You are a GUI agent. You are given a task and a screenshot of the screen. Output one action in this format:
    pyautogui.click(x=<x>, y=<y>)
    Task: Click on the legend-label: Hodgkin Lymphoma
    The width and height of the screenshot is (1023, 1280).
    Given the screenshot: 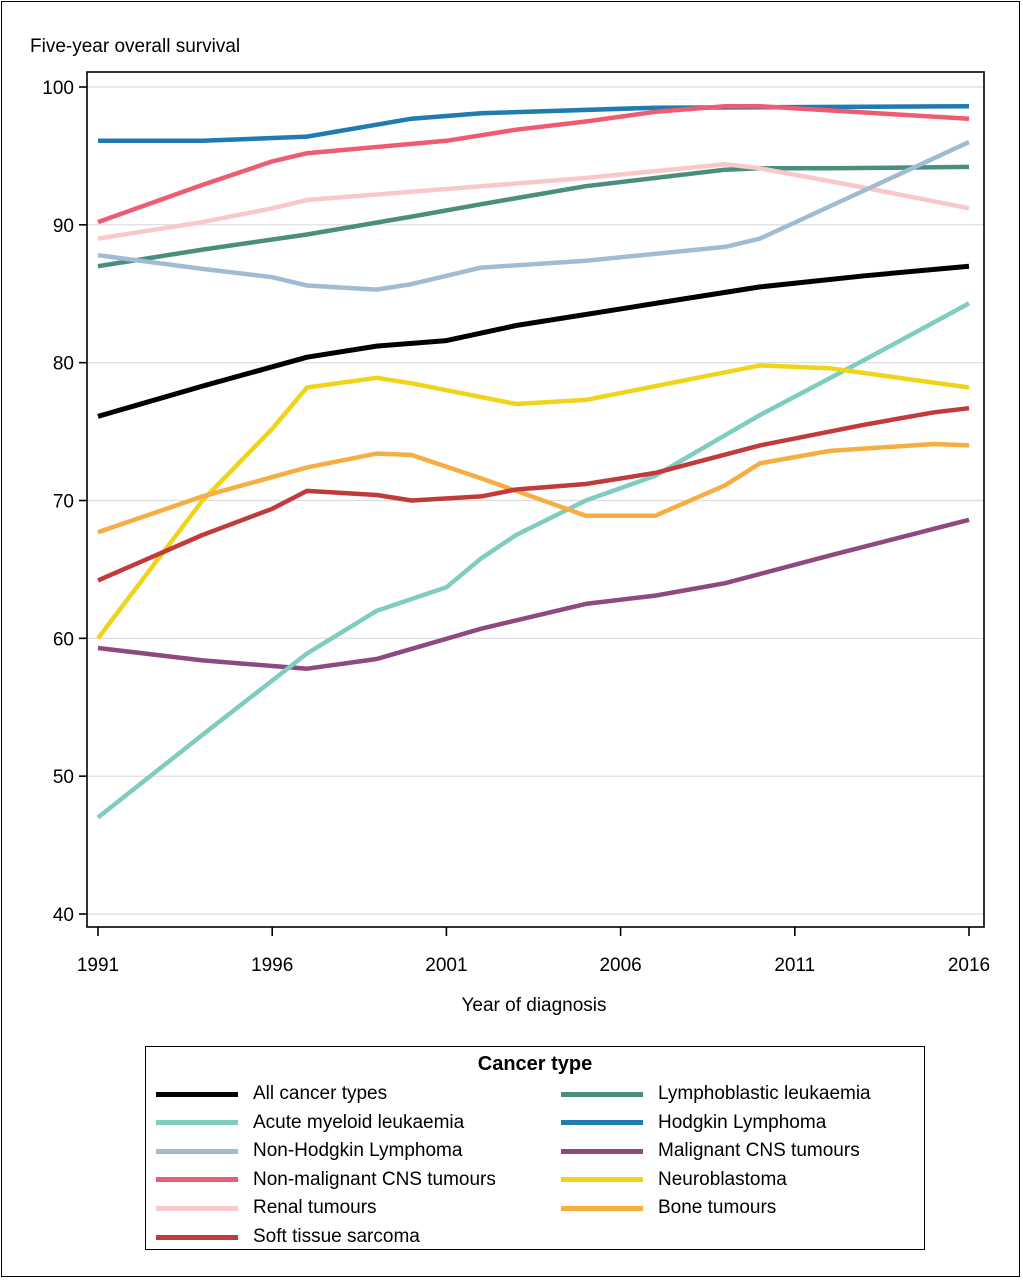 What is the action you would take?
    pyautogui.click(x=742, y=1122)
    